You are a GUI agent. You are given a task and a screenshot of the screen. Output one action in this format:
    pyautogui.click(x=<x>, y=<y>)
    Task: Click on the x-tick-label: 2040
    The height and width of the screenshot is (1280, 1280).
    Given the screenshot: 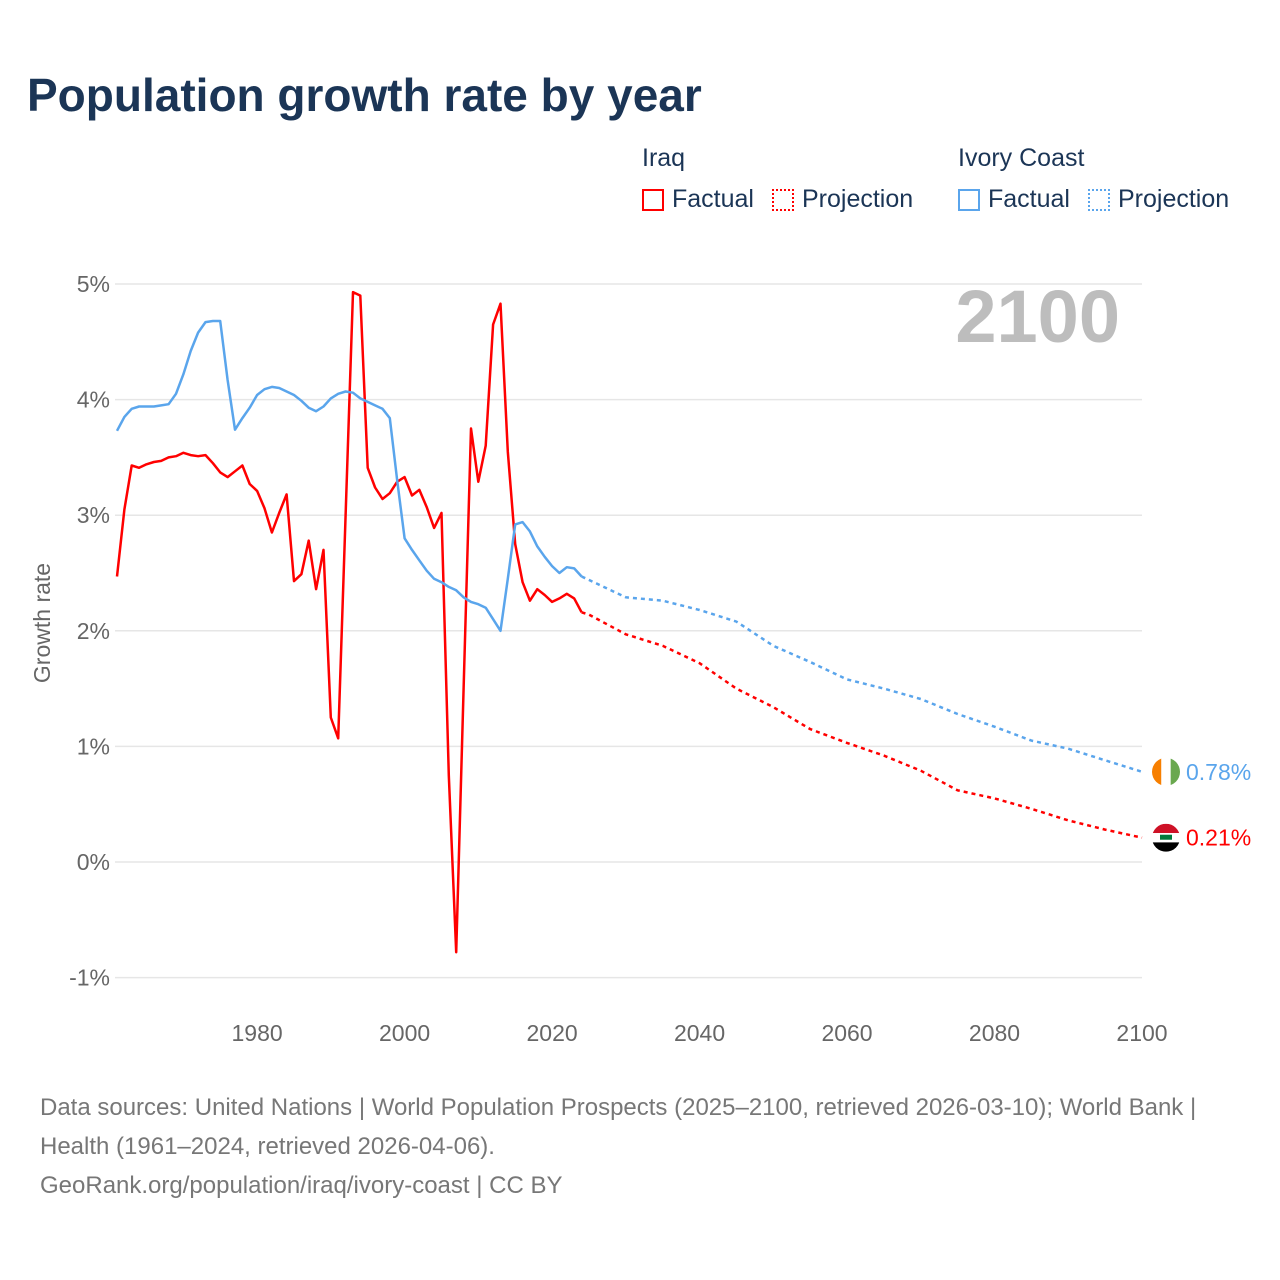 What is the action you would take?
    pyautogui.click(x=699, y=1033)
    